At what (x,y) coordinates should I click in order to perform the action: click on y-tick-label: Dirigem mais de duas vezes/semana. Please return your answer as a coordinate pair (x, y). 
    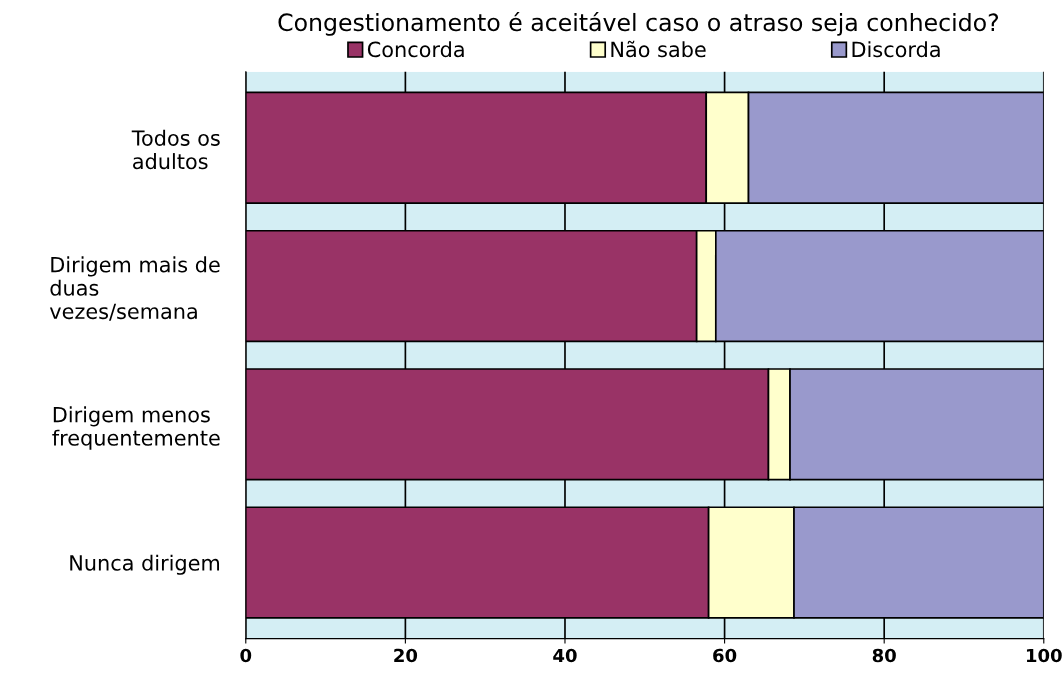
    Looking at the image, I should click on (134, 288).